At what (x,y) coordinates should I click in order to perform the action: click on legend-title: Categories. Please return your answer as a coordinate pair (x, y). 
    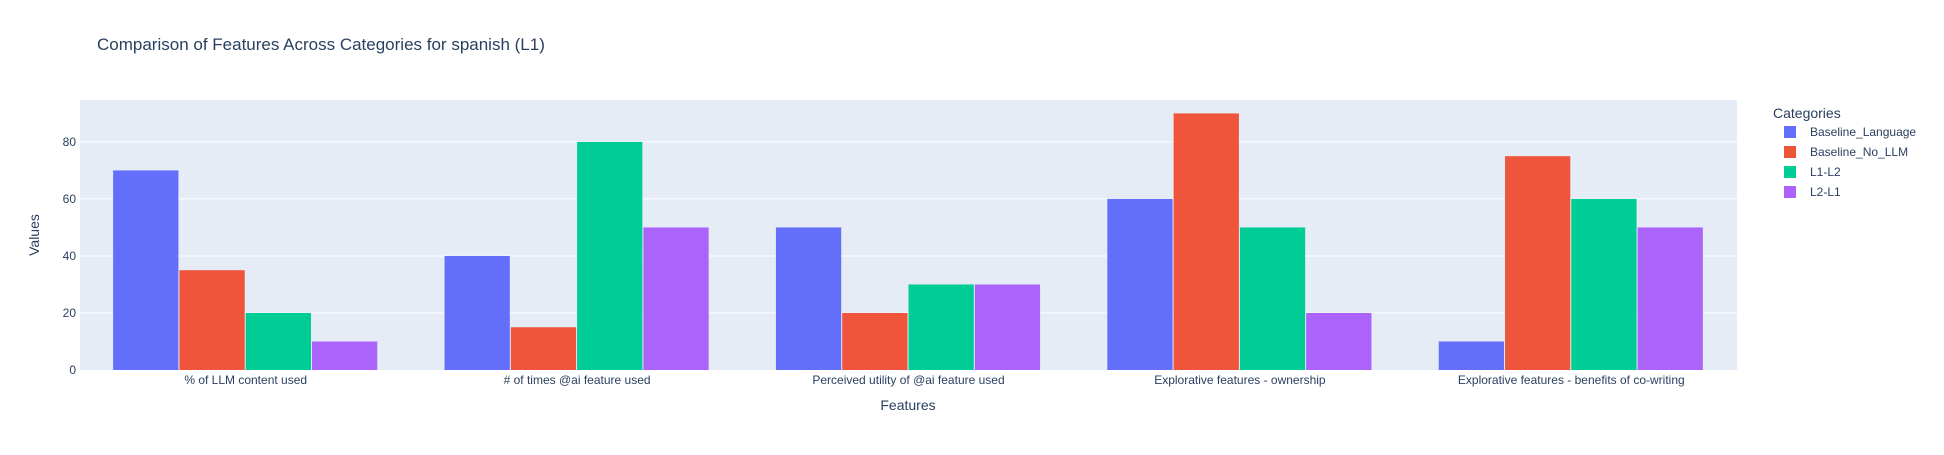
    Looking at the image, I should click on (1807, 113).